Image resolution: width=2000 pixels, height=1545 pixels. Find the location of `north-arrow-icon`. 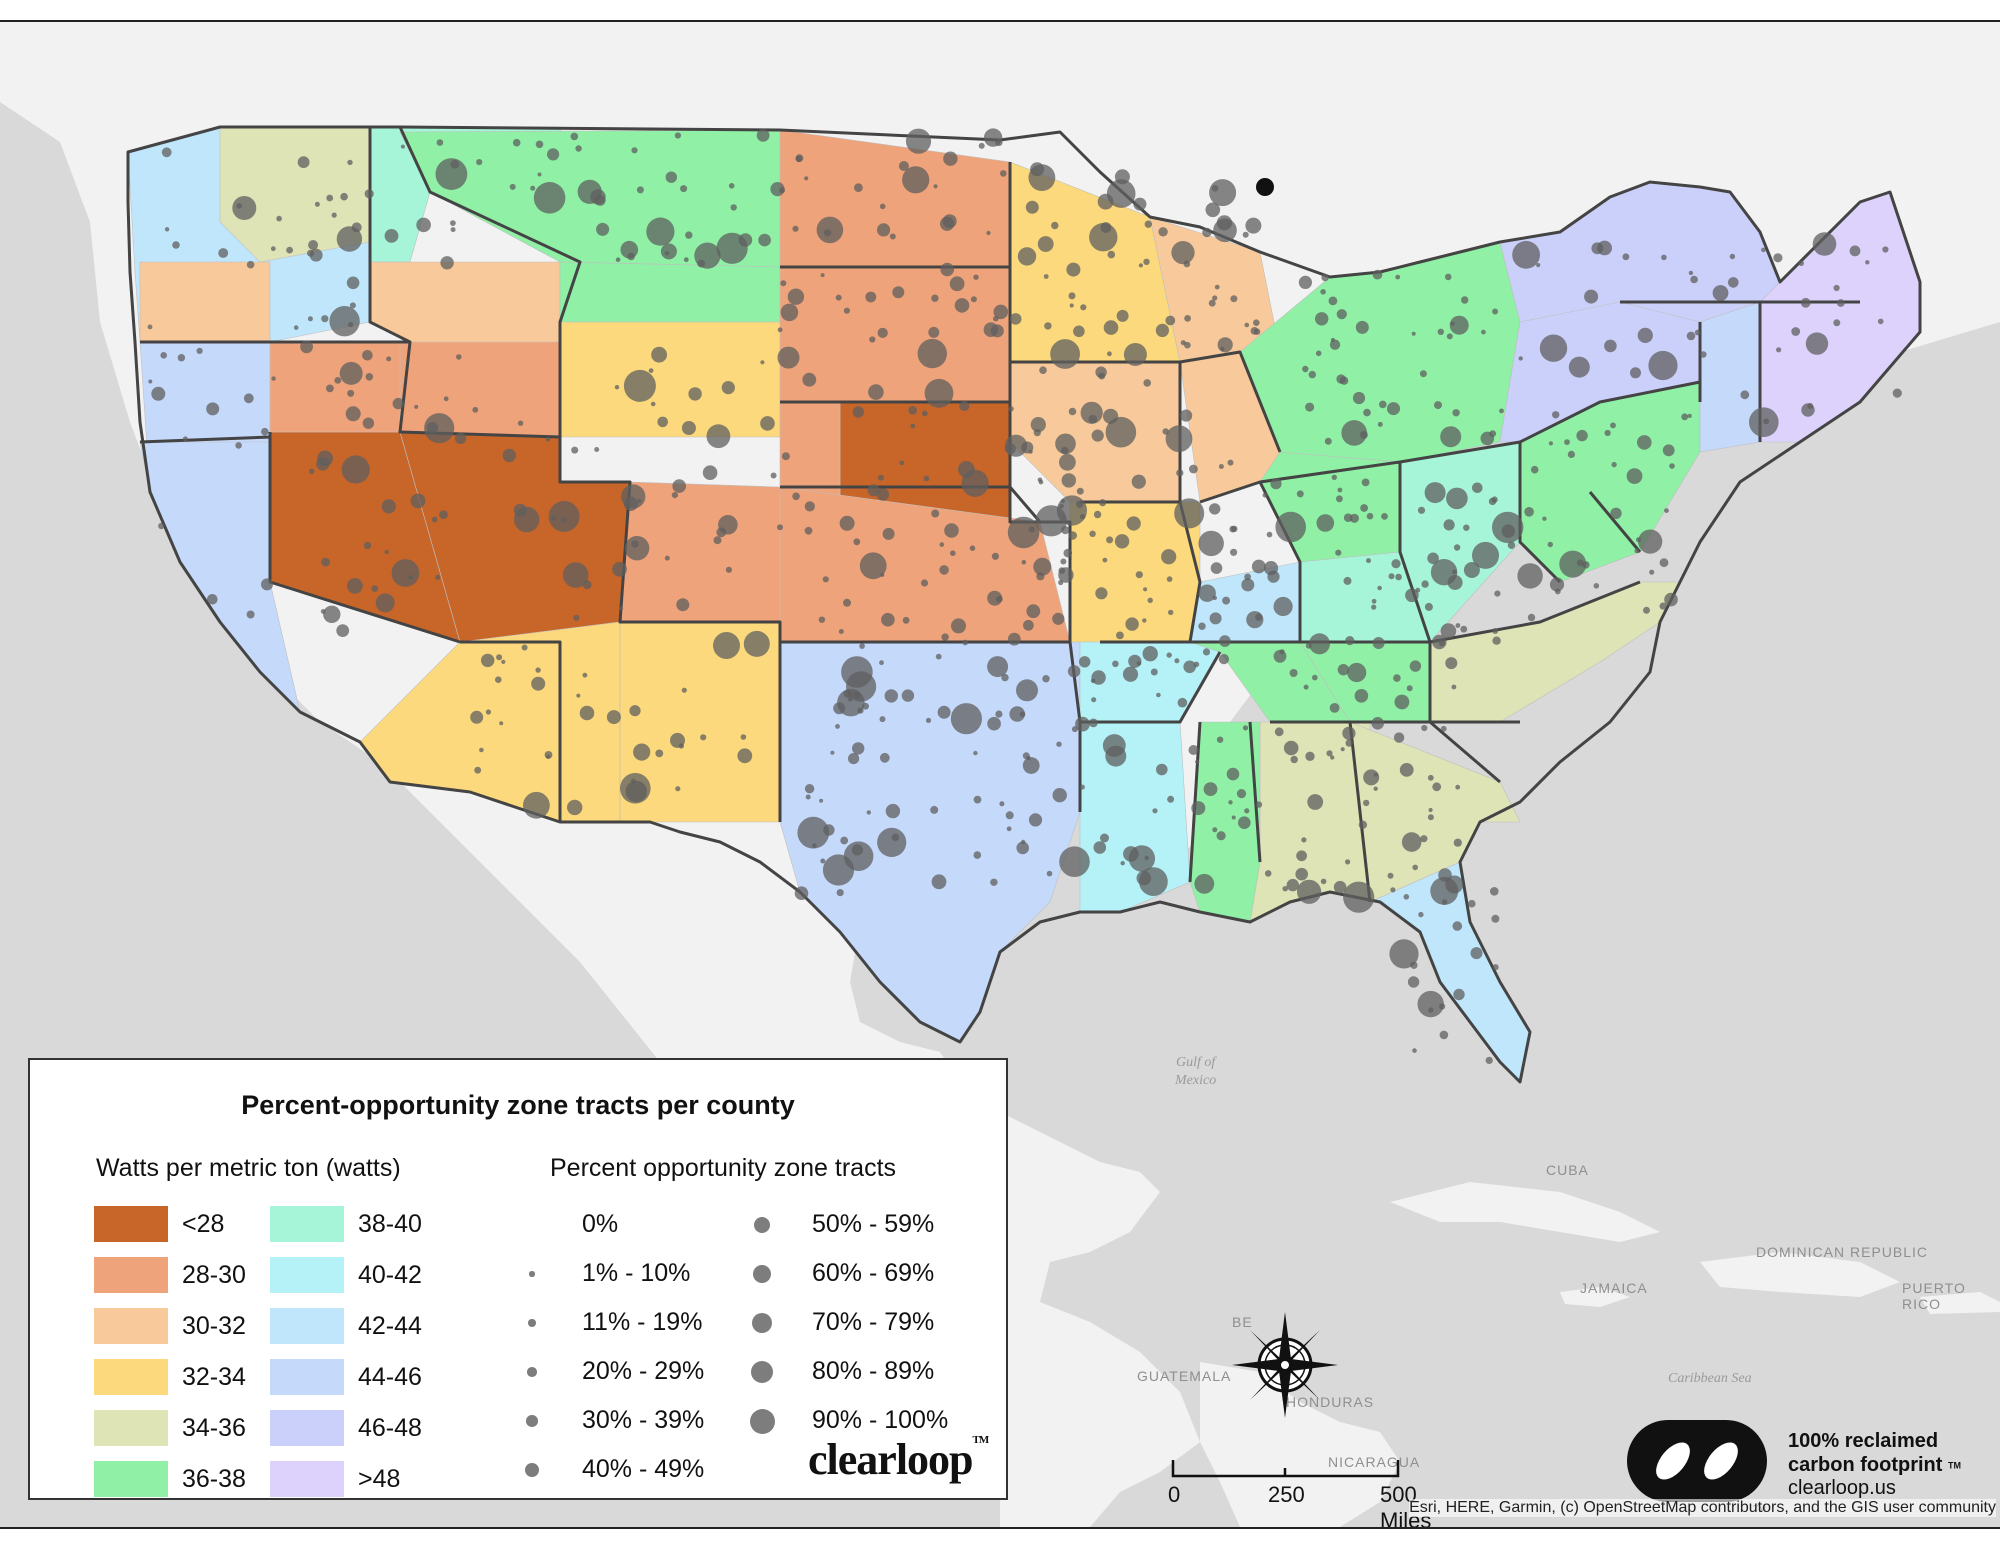

north-arrow-icon is located at coordinates (1285, 1365).